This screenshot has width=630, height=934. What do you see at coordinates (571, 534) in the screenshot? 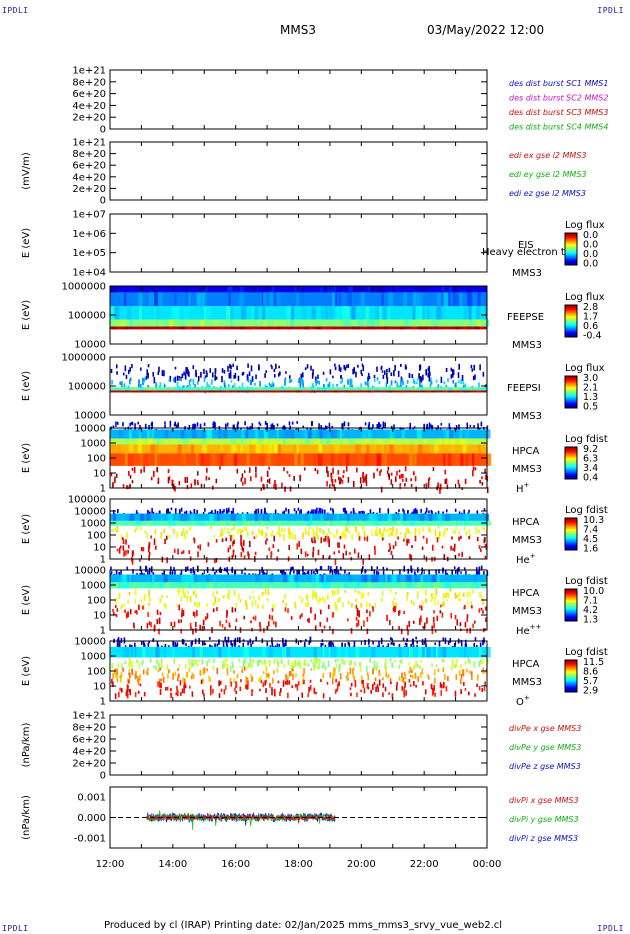
I see `colorbar-hpca-he` at bounding box center [571, 534].